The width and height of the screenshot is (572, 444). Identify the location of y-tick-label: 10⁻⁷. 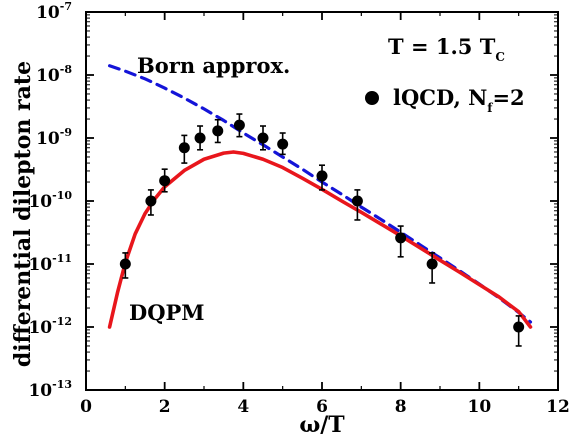
(54, 11).